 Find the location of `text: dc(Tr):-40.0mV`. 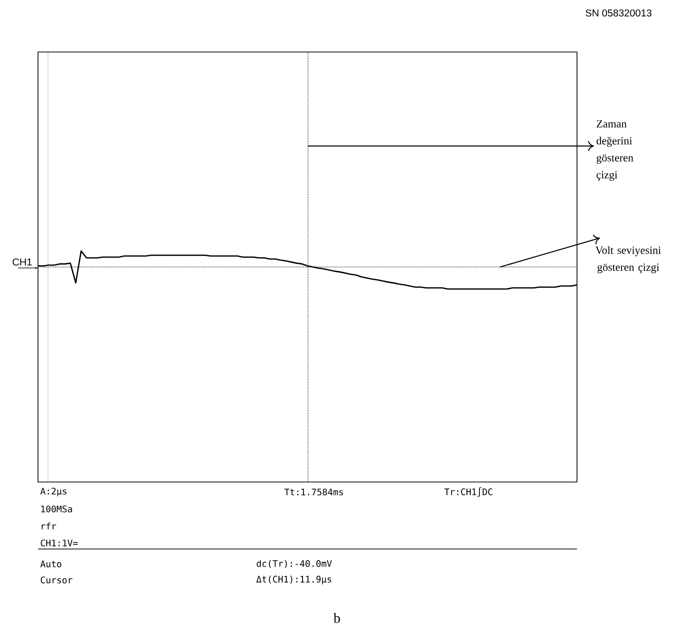

text: dc(Tr):-40.0mV is located at coordinates (294, 564).